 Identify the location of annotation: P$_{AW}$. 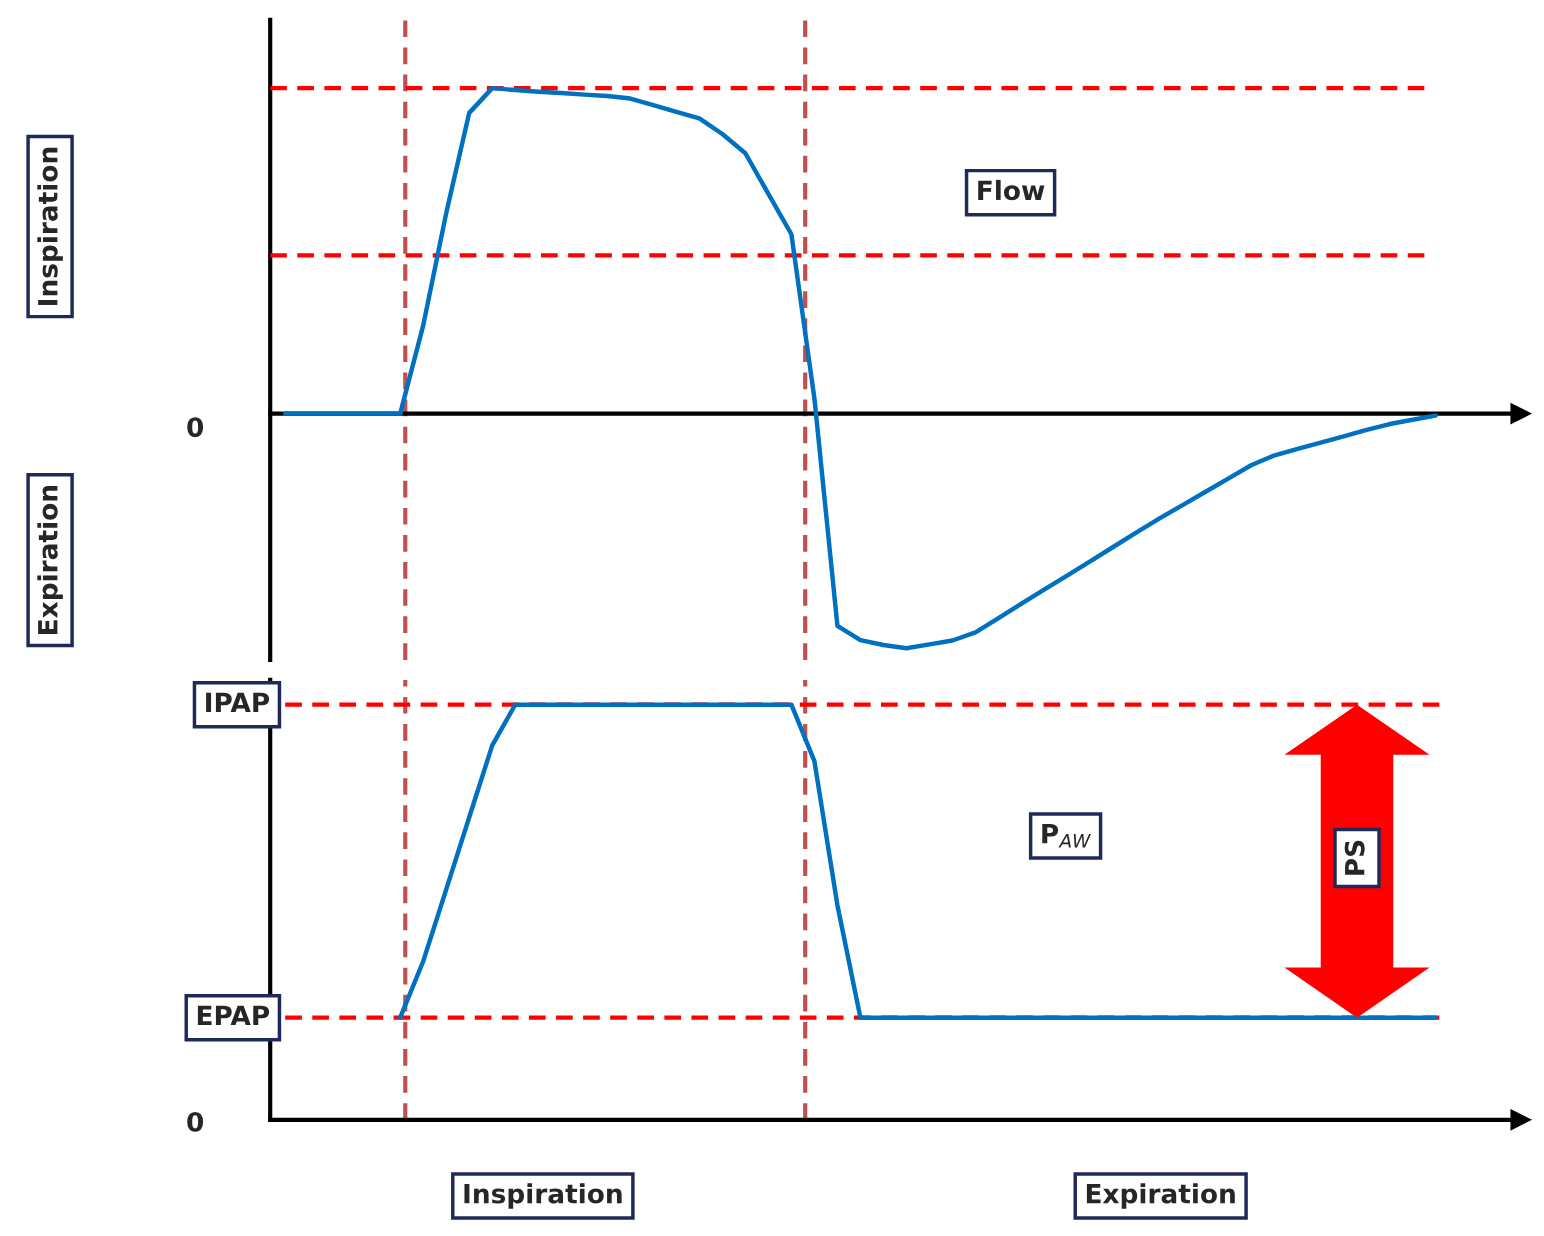
(1066, 836).